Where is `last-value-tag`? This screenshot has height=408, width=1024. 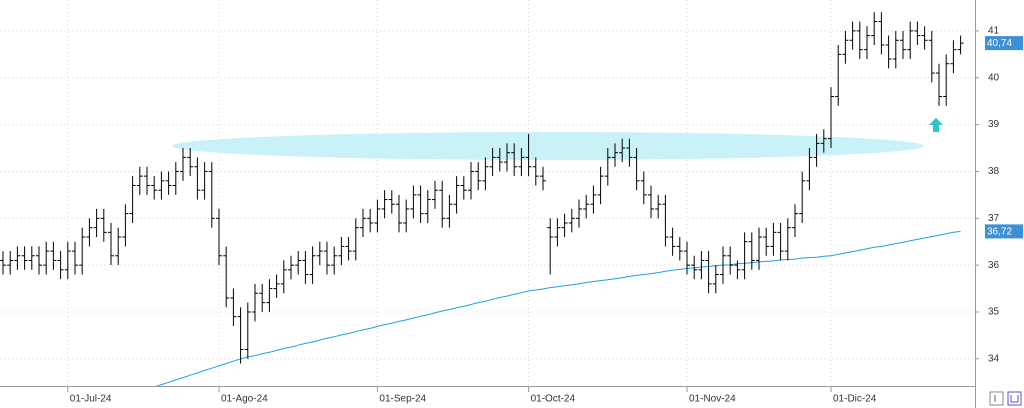 last-value-tag is located at coordinates (1004, 43).